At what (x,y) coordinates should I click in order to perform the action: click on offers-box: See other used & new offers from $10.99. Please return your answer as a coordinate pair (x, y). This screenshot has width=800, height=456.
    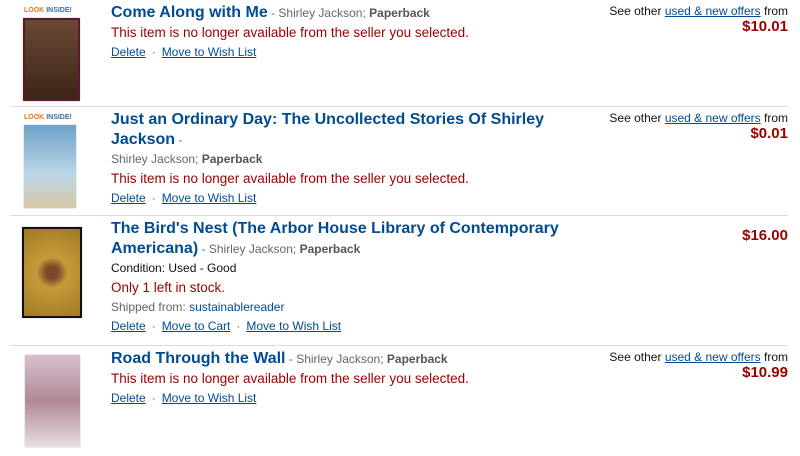
    Looking at the image, I should click on (698, 365).